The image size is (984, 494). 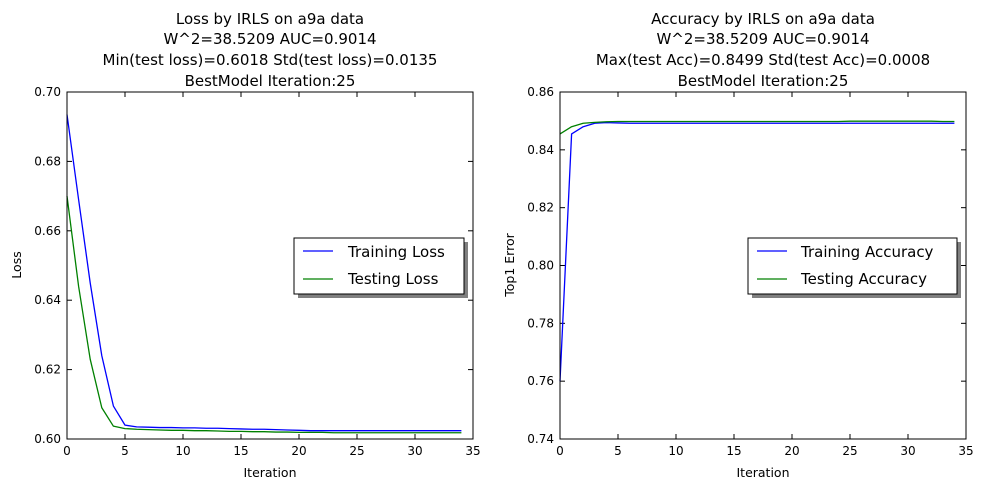 I want to click on y-tick-label: 0.74, so click(x=540, y=439).